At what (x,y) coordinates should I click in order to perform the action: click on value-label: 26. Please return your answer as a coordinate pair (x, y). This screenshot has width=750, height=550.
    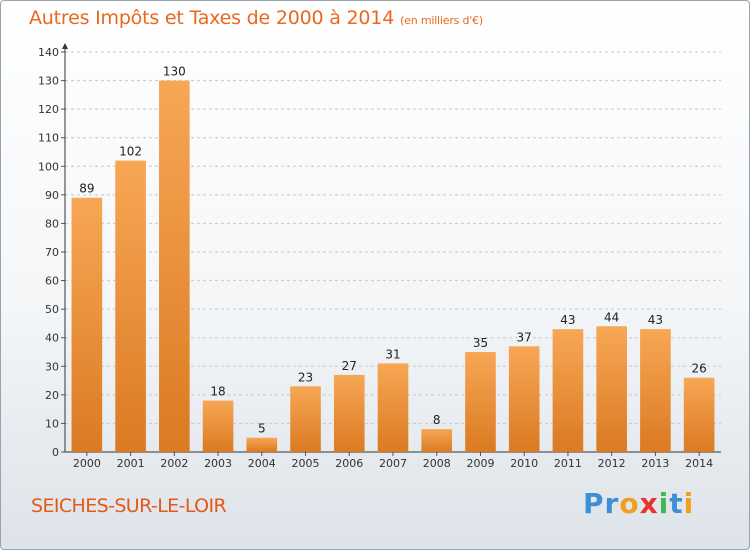
    Looking at the image, I should click on (698, 369).